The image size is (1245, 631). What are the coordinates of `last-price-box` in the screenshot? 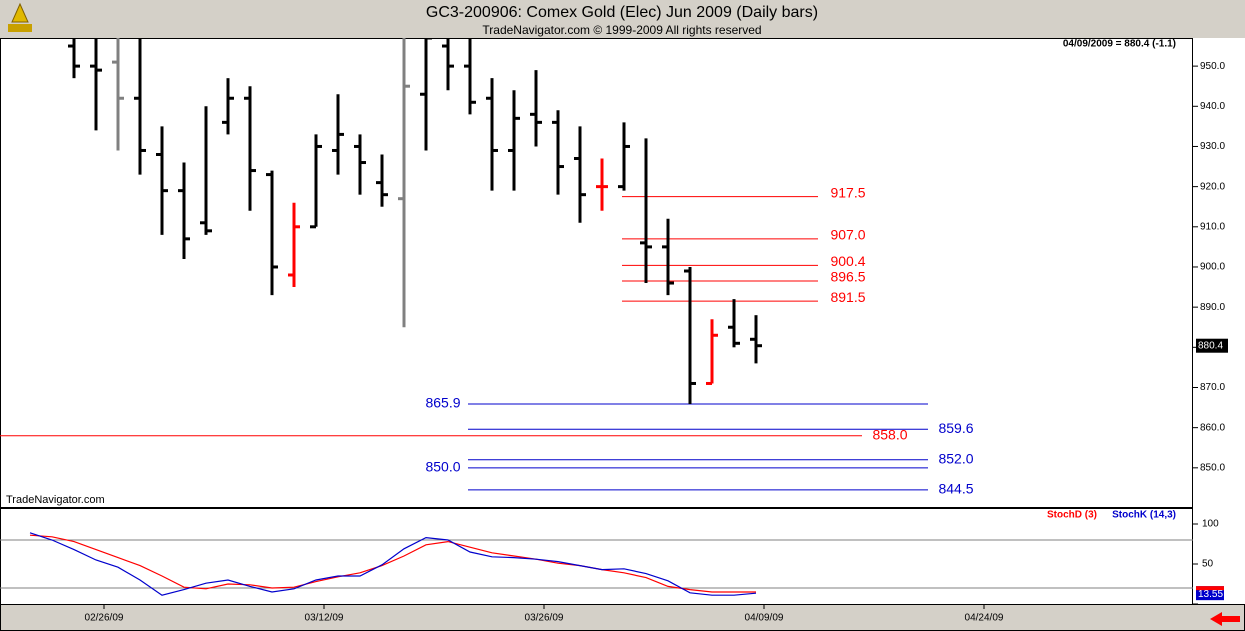 It's located at (1212, 345).